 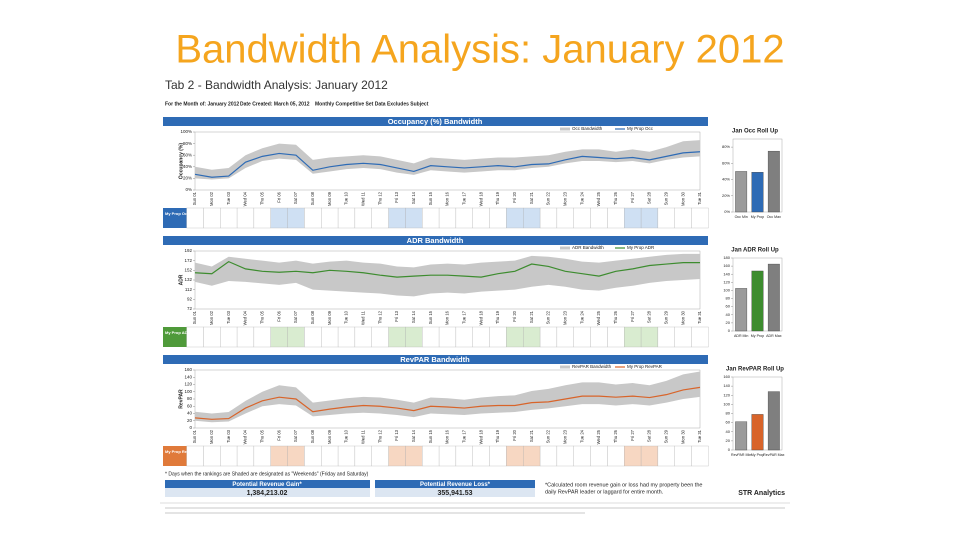 What do you see at coordinates (435, 359) in the screenshot?
I see `panel-title: RevPAR Bandwidth` at bounding box center [435, 359].